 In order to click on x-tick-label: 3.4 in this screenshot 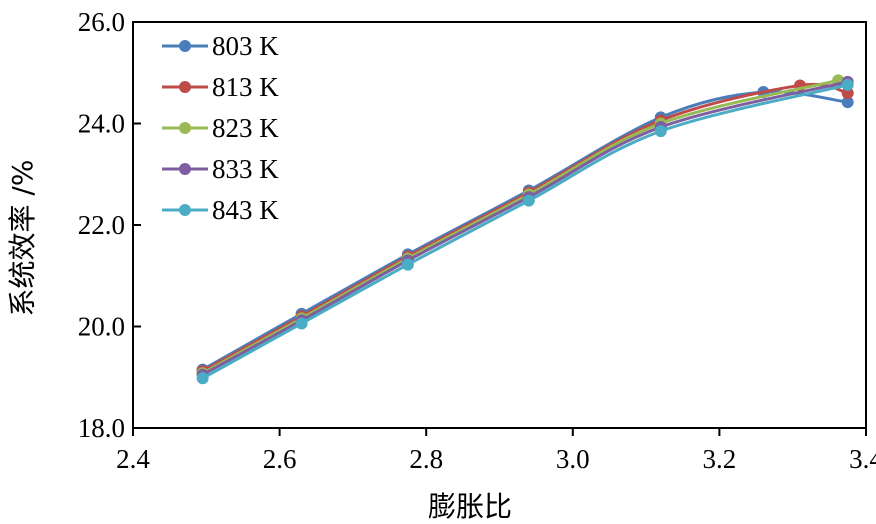, I will do `click(862, 459)`.